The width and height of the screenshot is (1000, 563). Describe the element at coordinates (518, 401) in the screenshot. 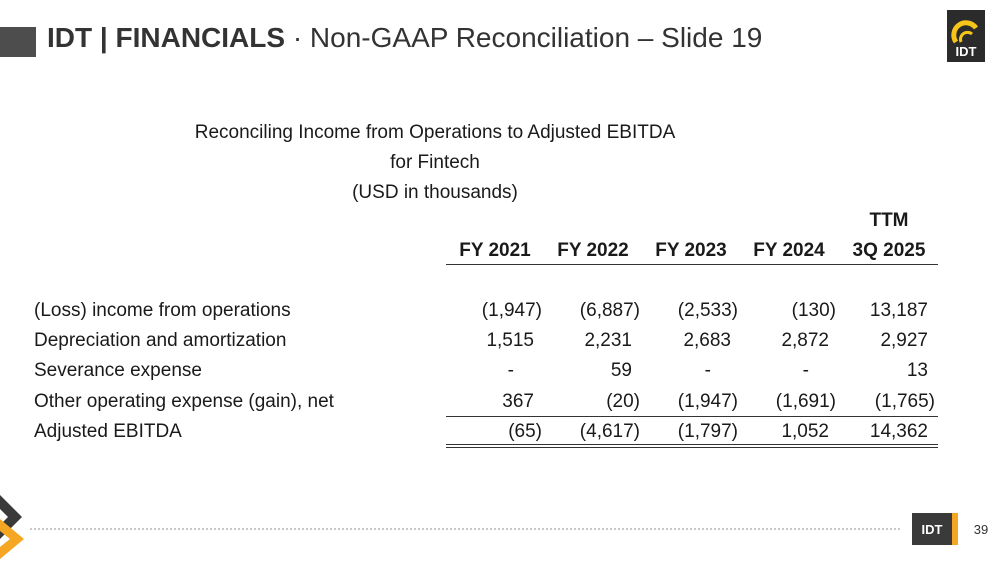

I see `table-cell: 367` at that location.